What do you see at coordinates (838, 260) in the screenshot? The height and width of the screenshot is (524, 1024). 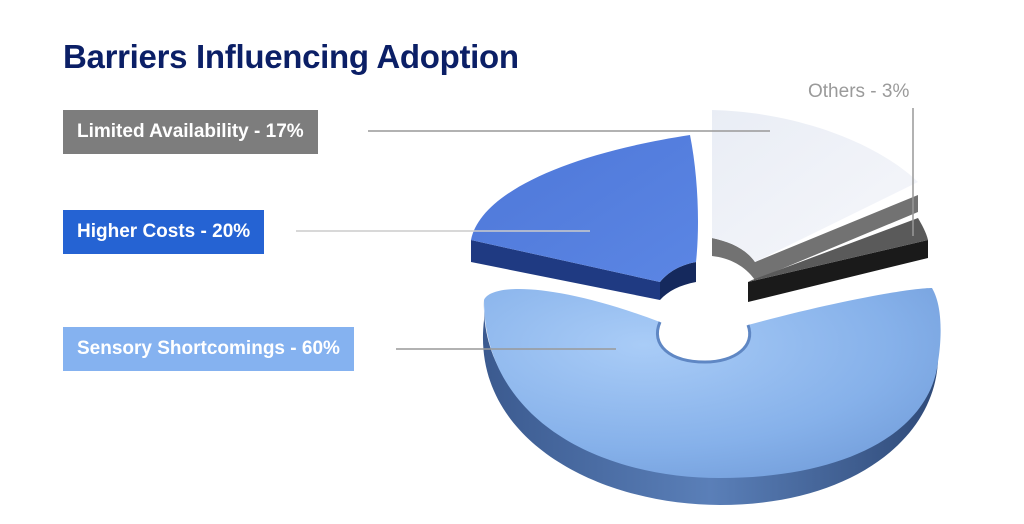 I see `slice-others` at bounding box center [838, 260].